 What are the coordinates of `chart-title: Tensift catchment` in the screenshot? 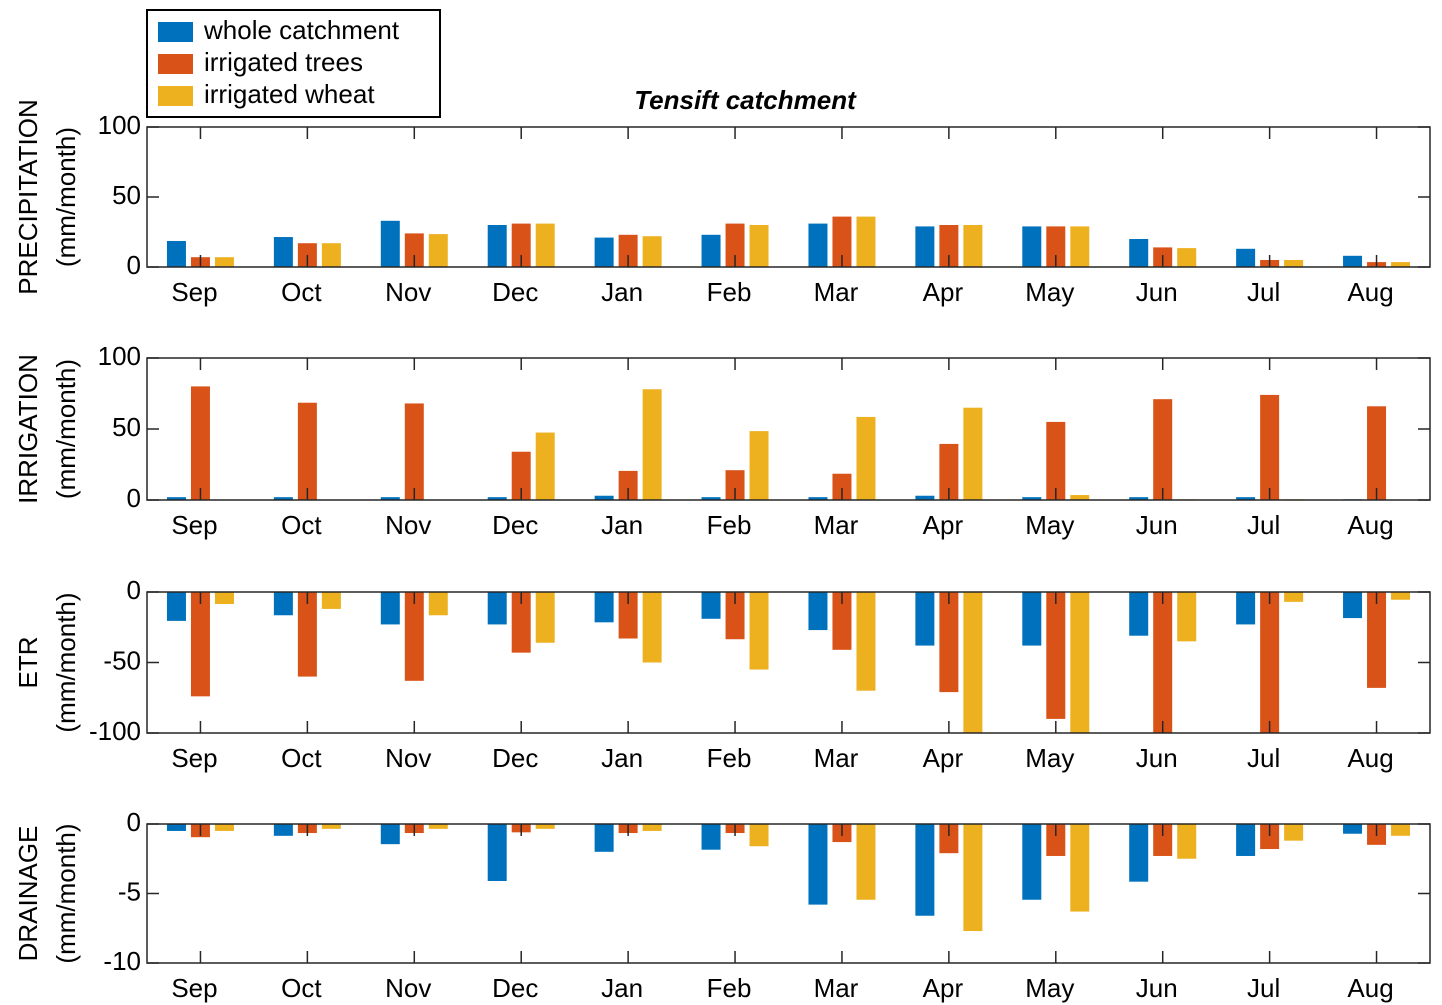 It's located at (745, 100).